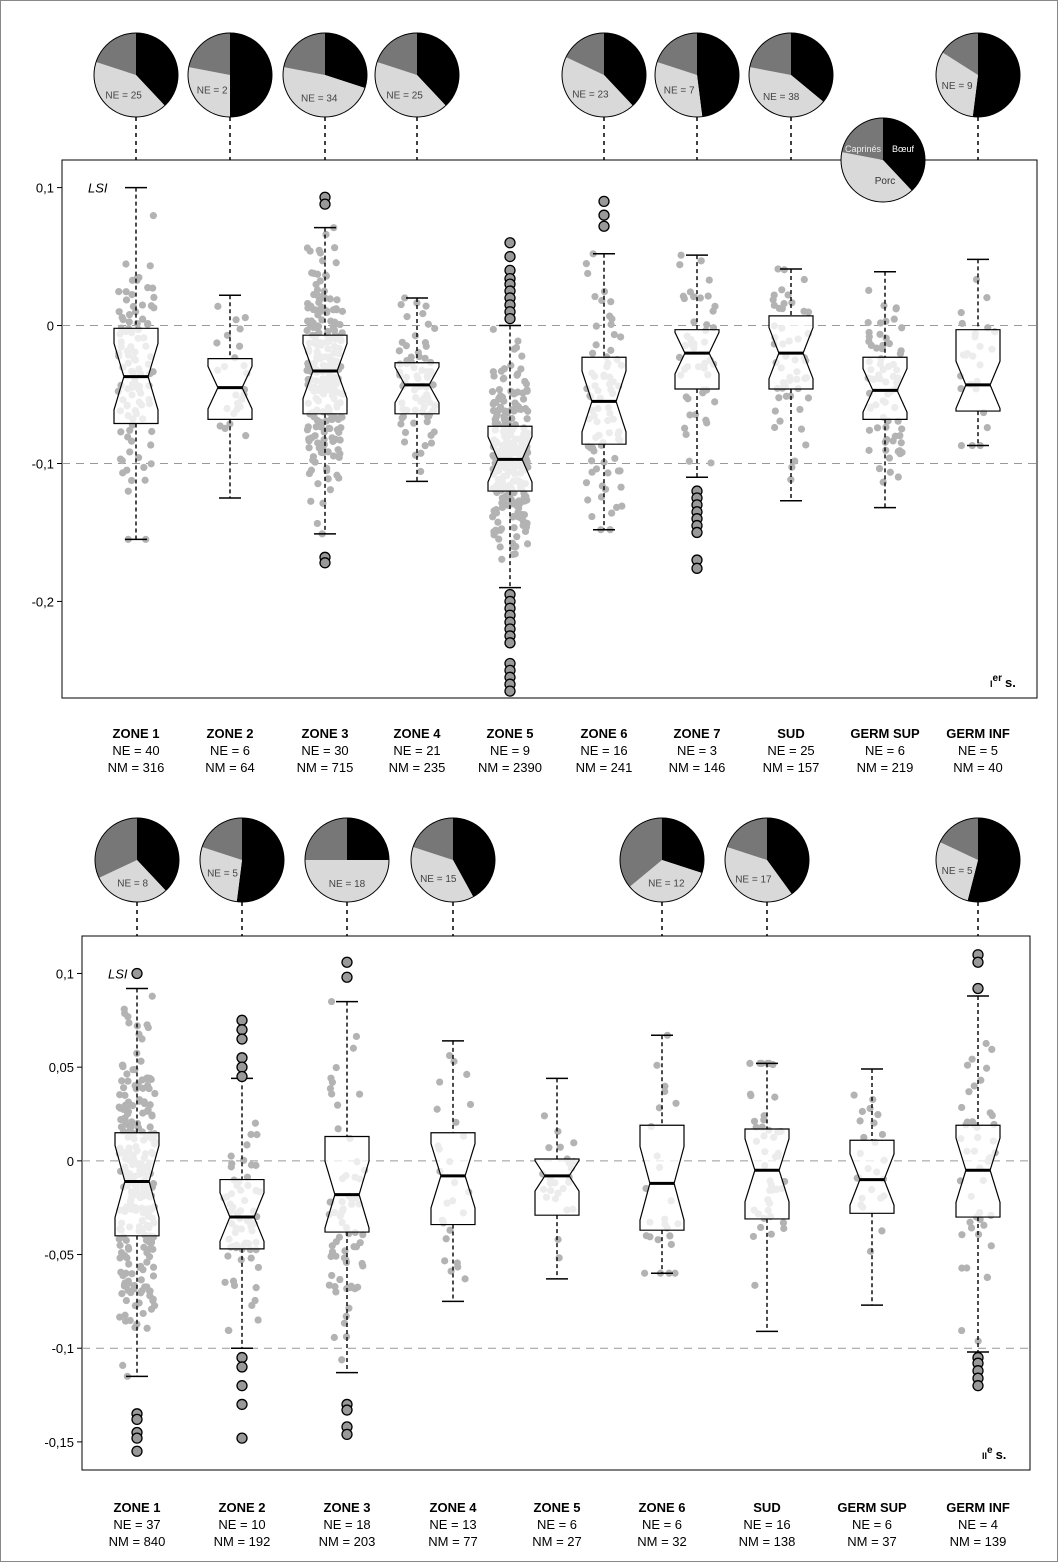 This screenshot has height=1563, width=1059. I want to click on pie-label: NE = 2, so click(212, 91).